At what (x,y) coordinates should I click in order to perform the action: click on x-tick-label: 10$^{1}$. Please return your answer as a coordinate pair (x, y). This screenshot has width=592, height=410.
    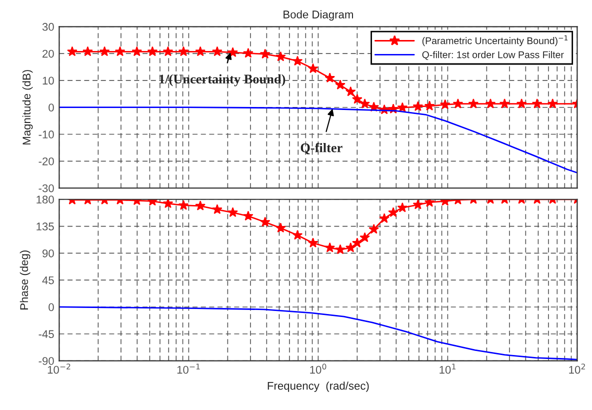
    Looking at the image, I should click on (448, 369).